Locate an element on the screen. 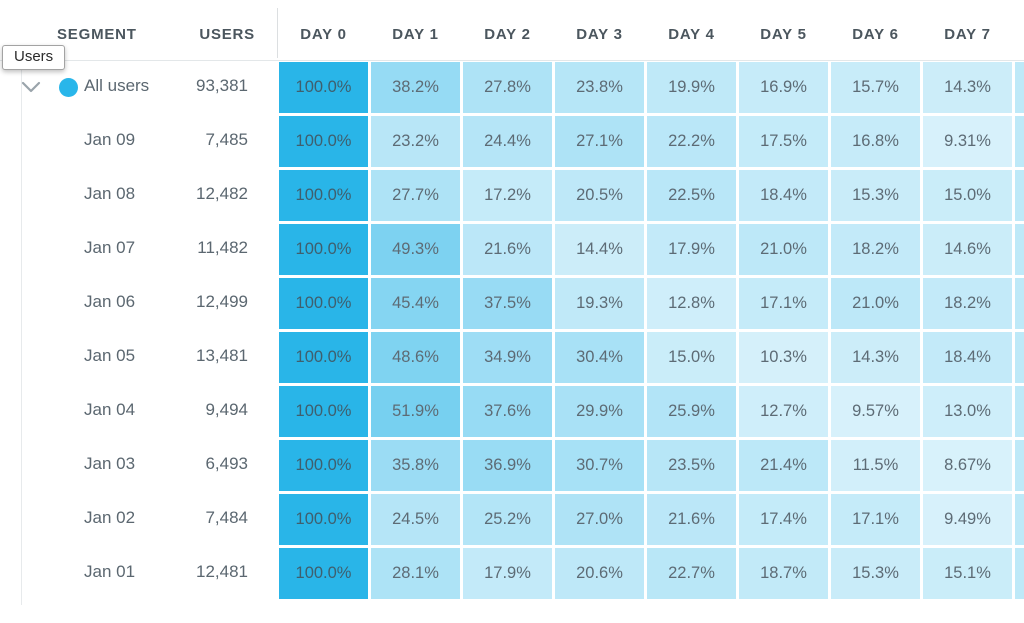 Image resolution: width=1024 pixels, height=623 pixels. retention-cell: 37.6% is located at coordinates (507, 411).